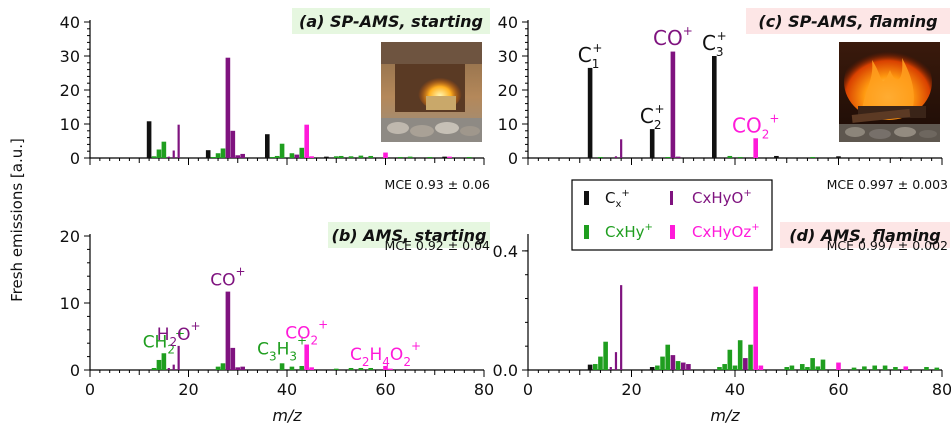 Image resolution: width=951 pixels, height=426 pixels. I want to click on bar-a-mz13, so click(154, 157).